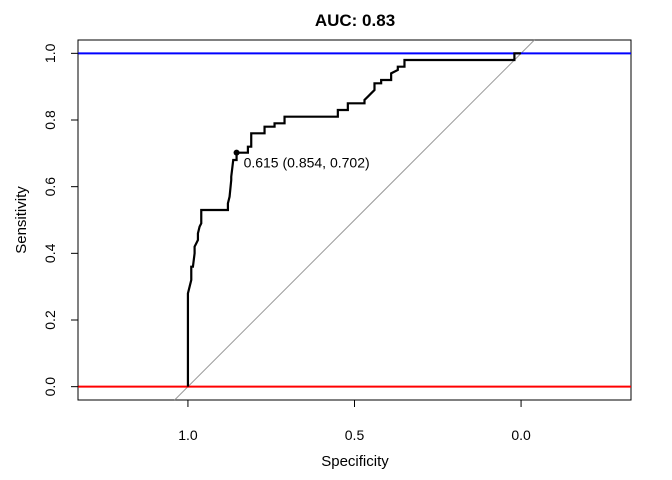 The width and height of the screenshot is (672, 480). What do you see at coordinates (355, 20) in the screenshot?
I see `chart-title: AUC: 0.83` at bounding box center [355, 20].